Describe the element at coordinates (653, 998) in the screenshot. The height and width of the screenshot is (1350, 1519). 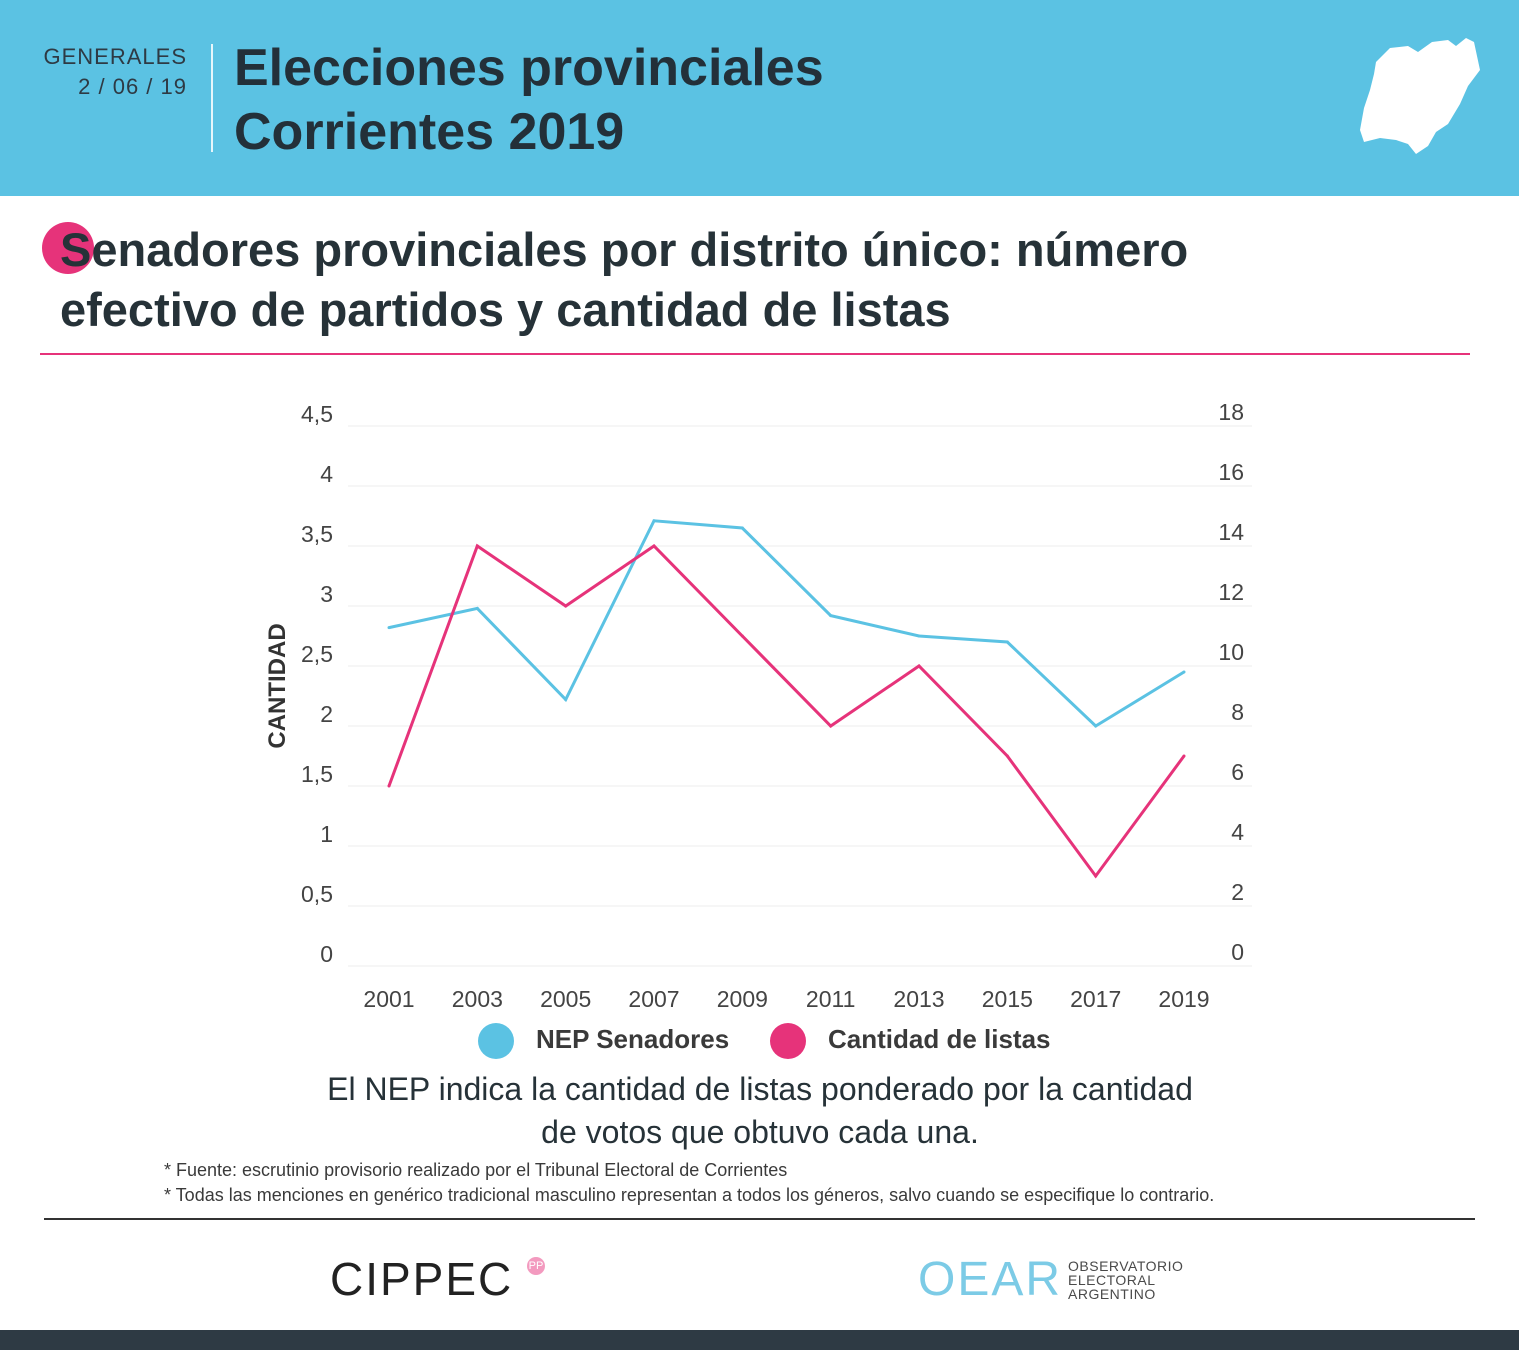
I see `x-tick-label: 2007` at that location.